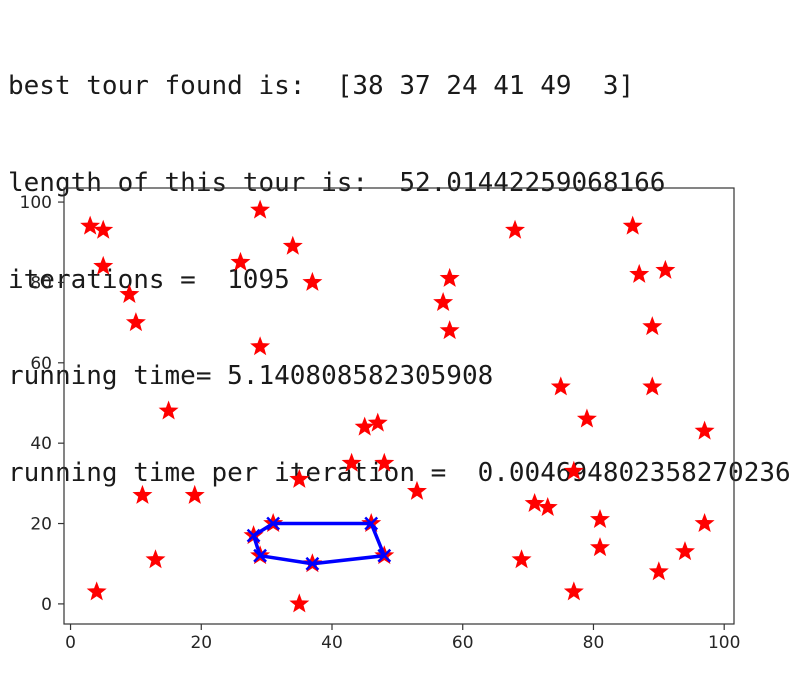 This screenshot has height=680, width=798. What do you see at coordinates (319, 543) in the screenshot?
I see `tour-path-line` at bounding box center [319, 543].